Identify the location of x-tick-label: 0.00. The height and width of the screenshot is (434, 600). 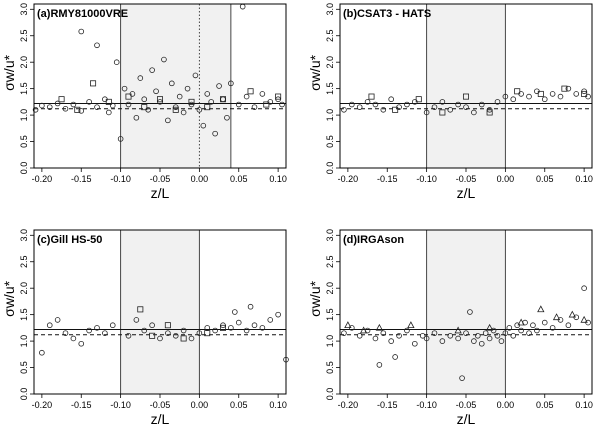
(506, 405).